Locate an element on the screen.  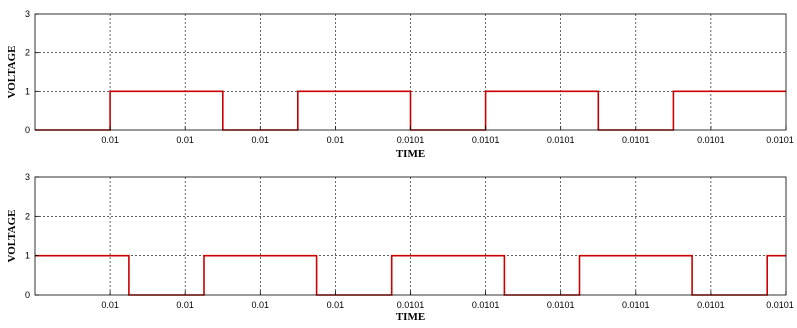
plot2-yaxis-title: VOLTAGE is located at coordinates (12, 236).